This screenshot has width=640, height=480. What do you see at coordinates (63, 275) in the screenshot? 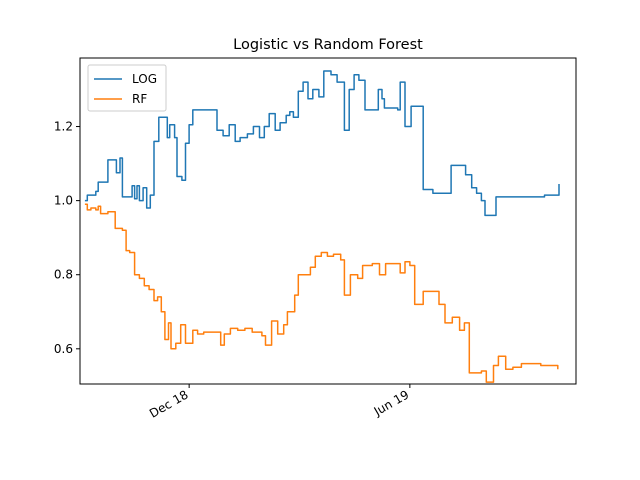
I see `y-tick-label: 0.8` at bounding box center [63, 275].